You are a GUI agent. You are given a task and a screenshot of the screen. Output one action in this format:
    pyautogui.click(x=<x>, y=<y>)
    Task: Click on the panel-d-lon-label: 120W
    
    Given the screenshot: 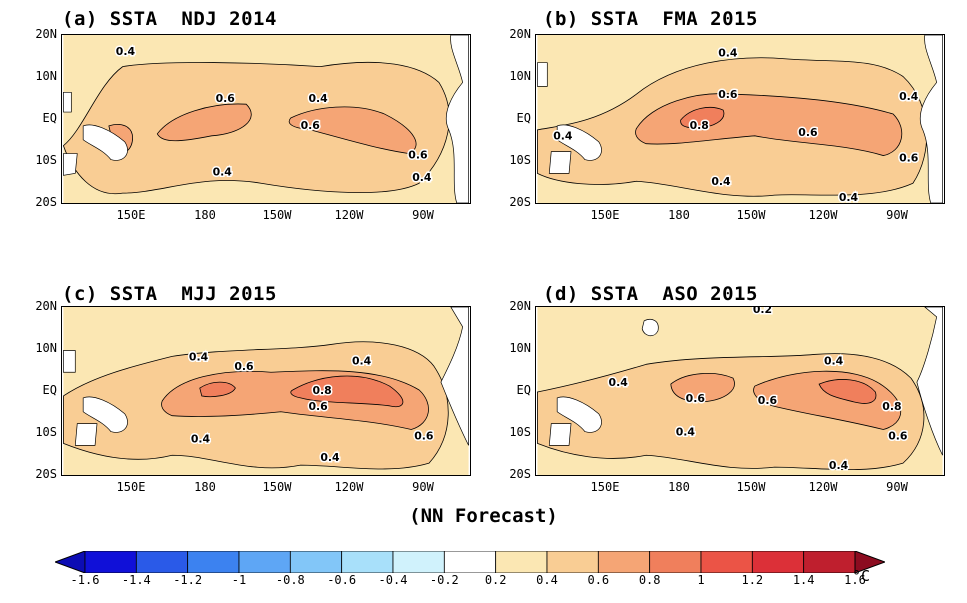 What is the action you would take?
    pyautogui.click(x=823, y=487)
    